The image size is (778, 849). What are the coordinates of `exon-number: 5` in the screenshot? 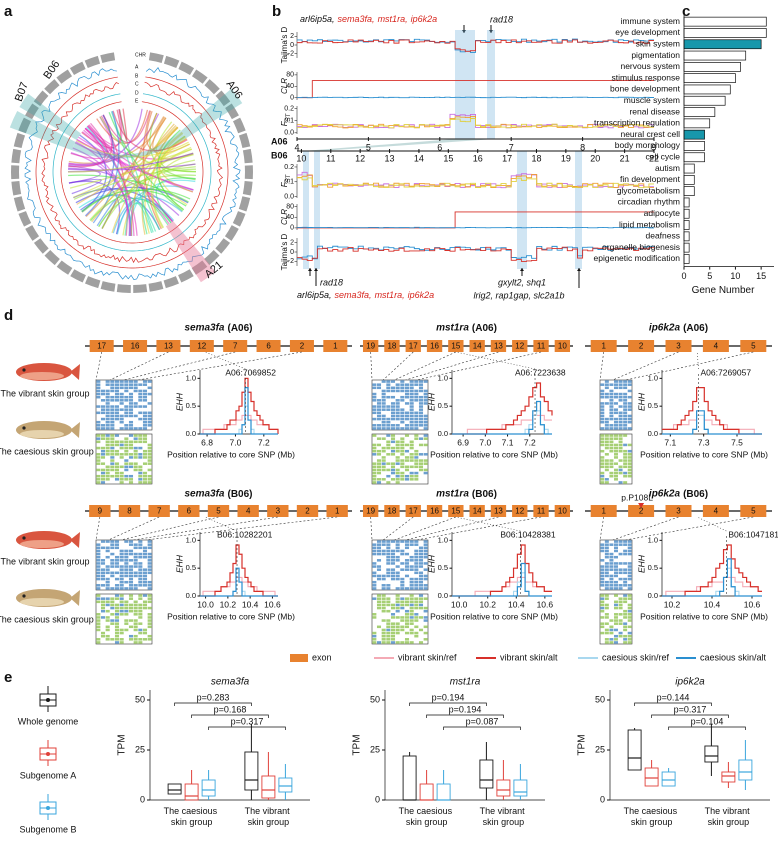 It's located at (218, 511).